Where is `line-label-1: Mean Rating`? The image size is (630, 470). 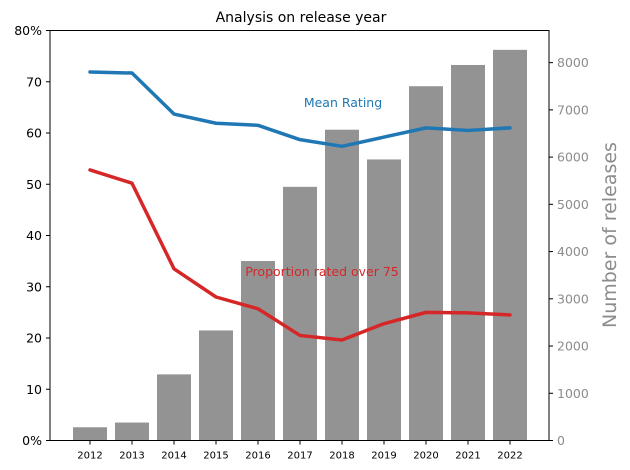
line-label-1: Mean Rating is located at coordinates (343, 102).